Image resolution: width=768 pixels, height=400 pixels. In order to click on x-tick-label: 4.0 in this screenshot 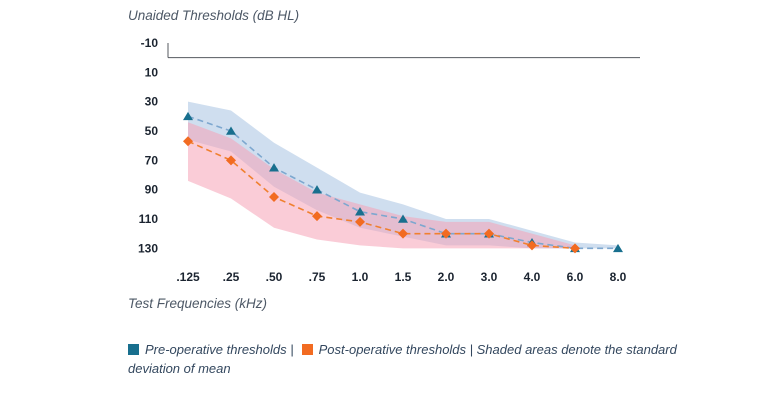, I will do `click(532, 277)`.